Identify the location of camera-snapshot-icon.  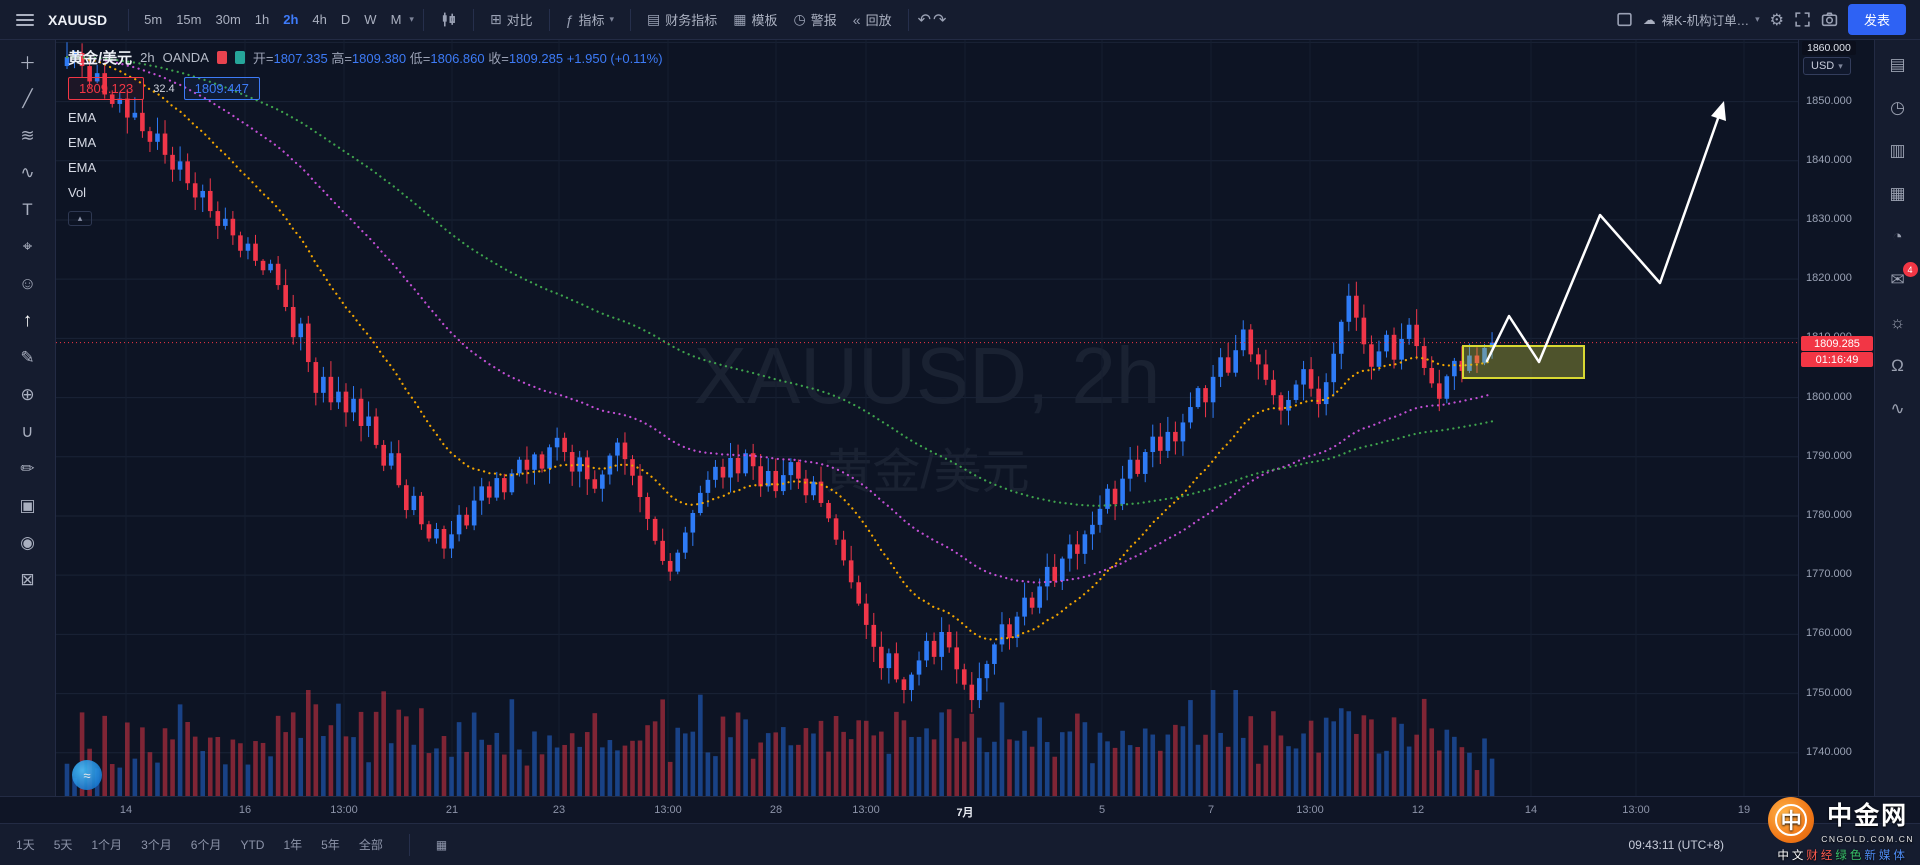
(1829, 19).